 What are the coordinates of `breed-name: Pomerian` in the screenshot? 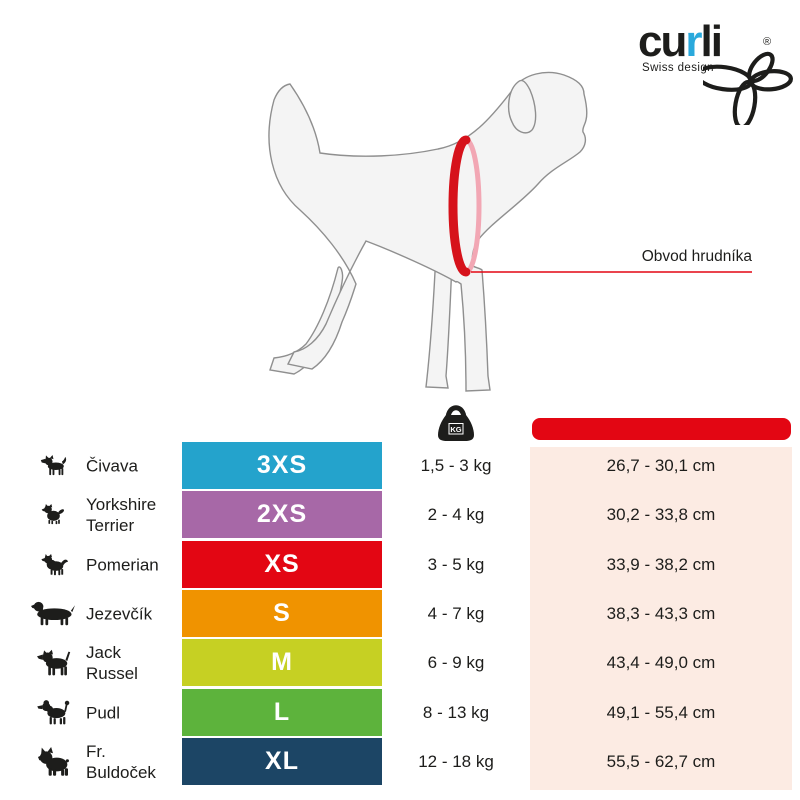 It's located at (122, 564).